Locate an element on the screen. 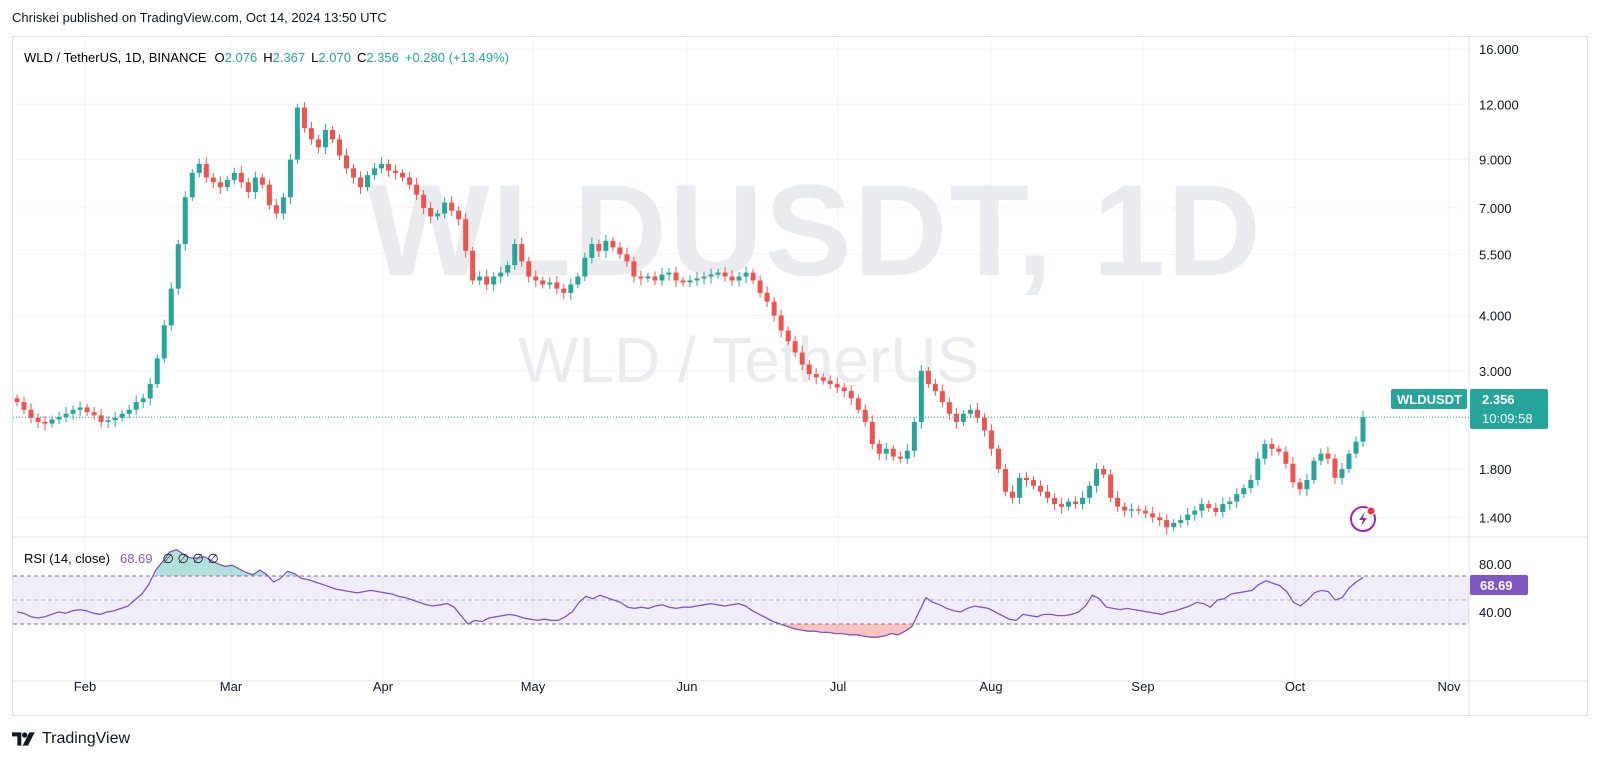  price-tag: WLDUSDT 2.356 10:09:58 is located at coordinates (1469, 409).